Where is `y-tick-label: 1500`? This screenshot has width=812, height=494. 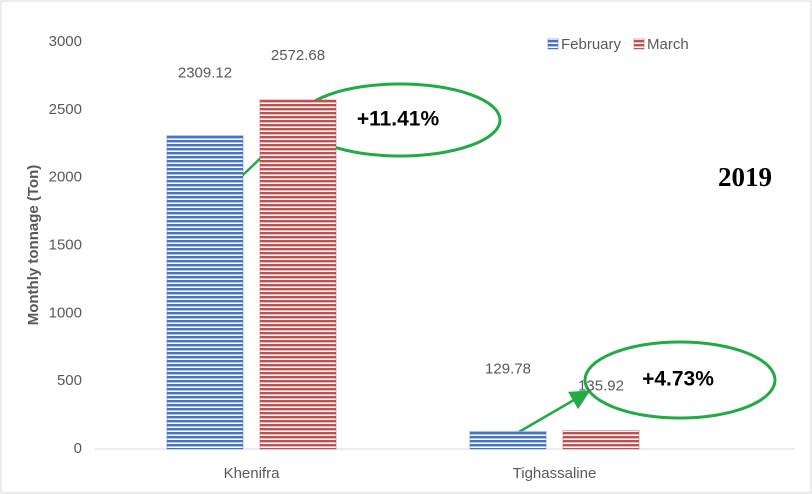 y-tick-label: 1500 is located at coordinates (65, 244).